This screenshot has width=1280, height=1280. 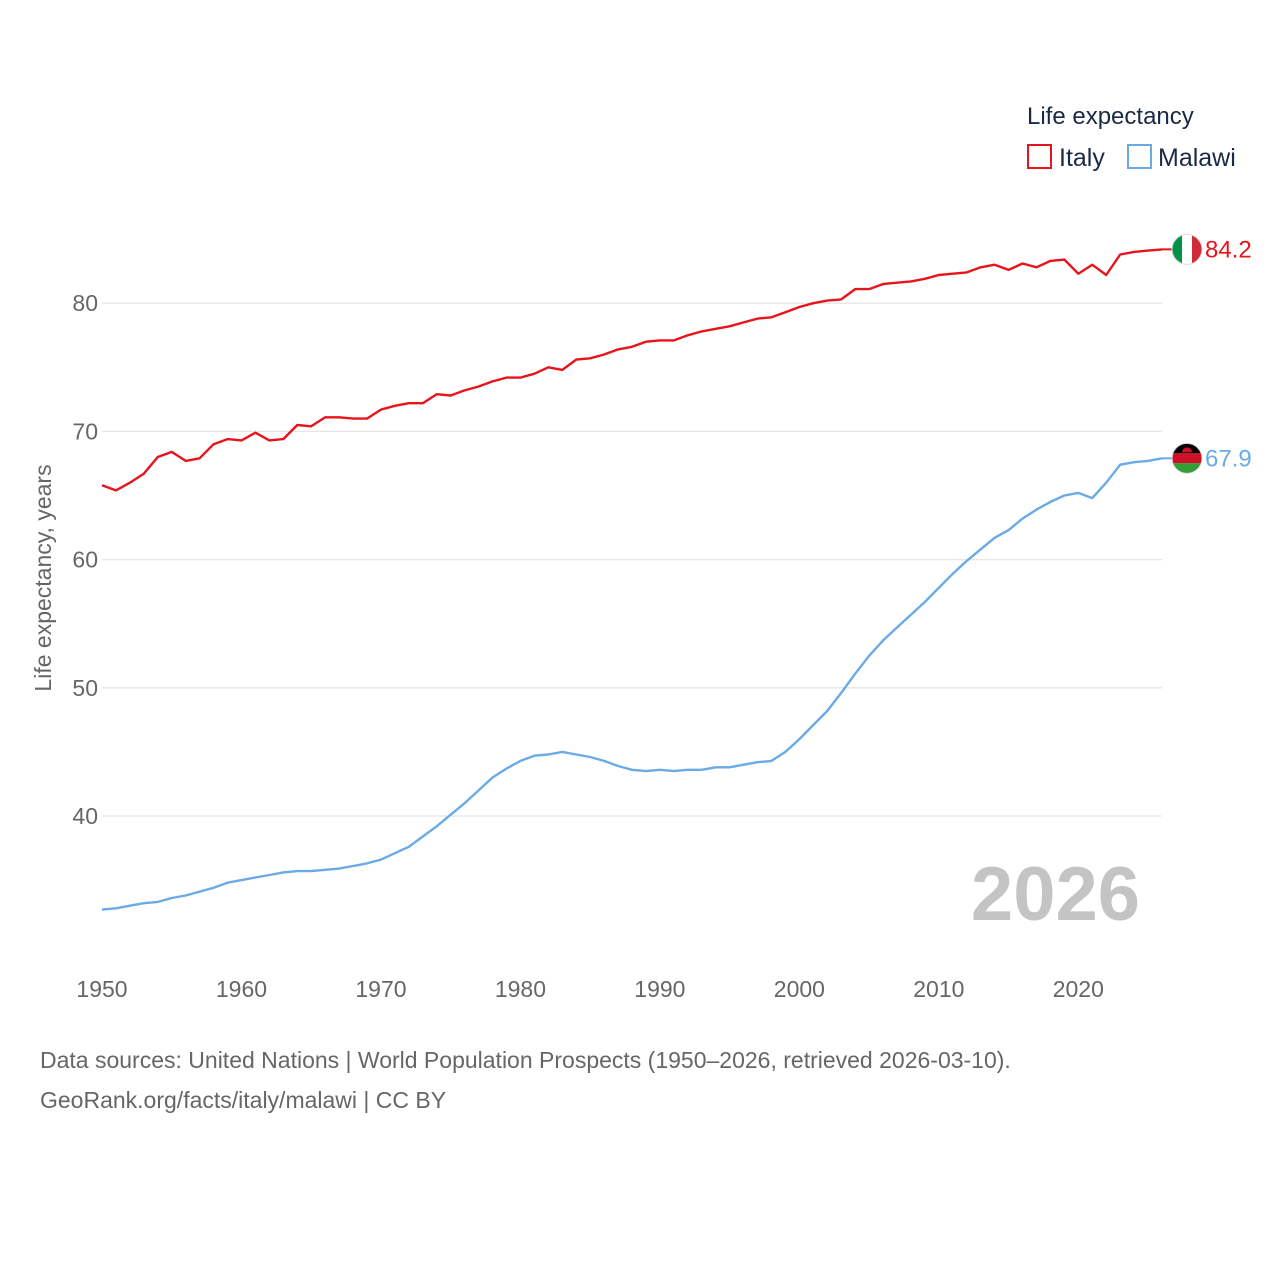 I want to click on y-axis-ticks: 40 50 60 70 80, so click(x=85, y=559).